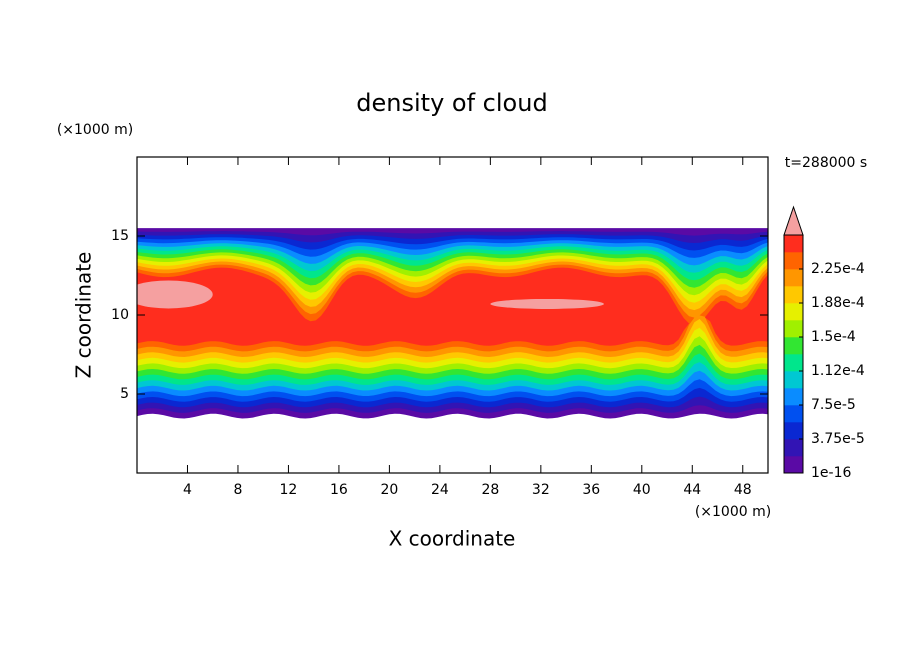 This screenshot has width=904, height=654. What do you see at coordinates (833, 337) in the screenshot?
I see `colorbar-tick-label: 1.5e-4` at bounding box center [833, 337].